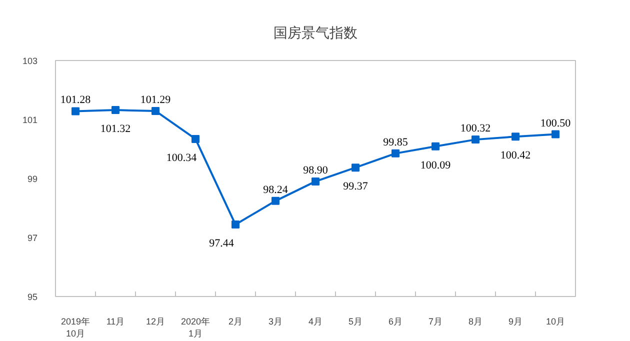 This screenshot has width=630, height=341. What do you see at coordinates (30, 120) in the screenshot?
I see `y-tick-label: 101` at bounding box center [30, 120].